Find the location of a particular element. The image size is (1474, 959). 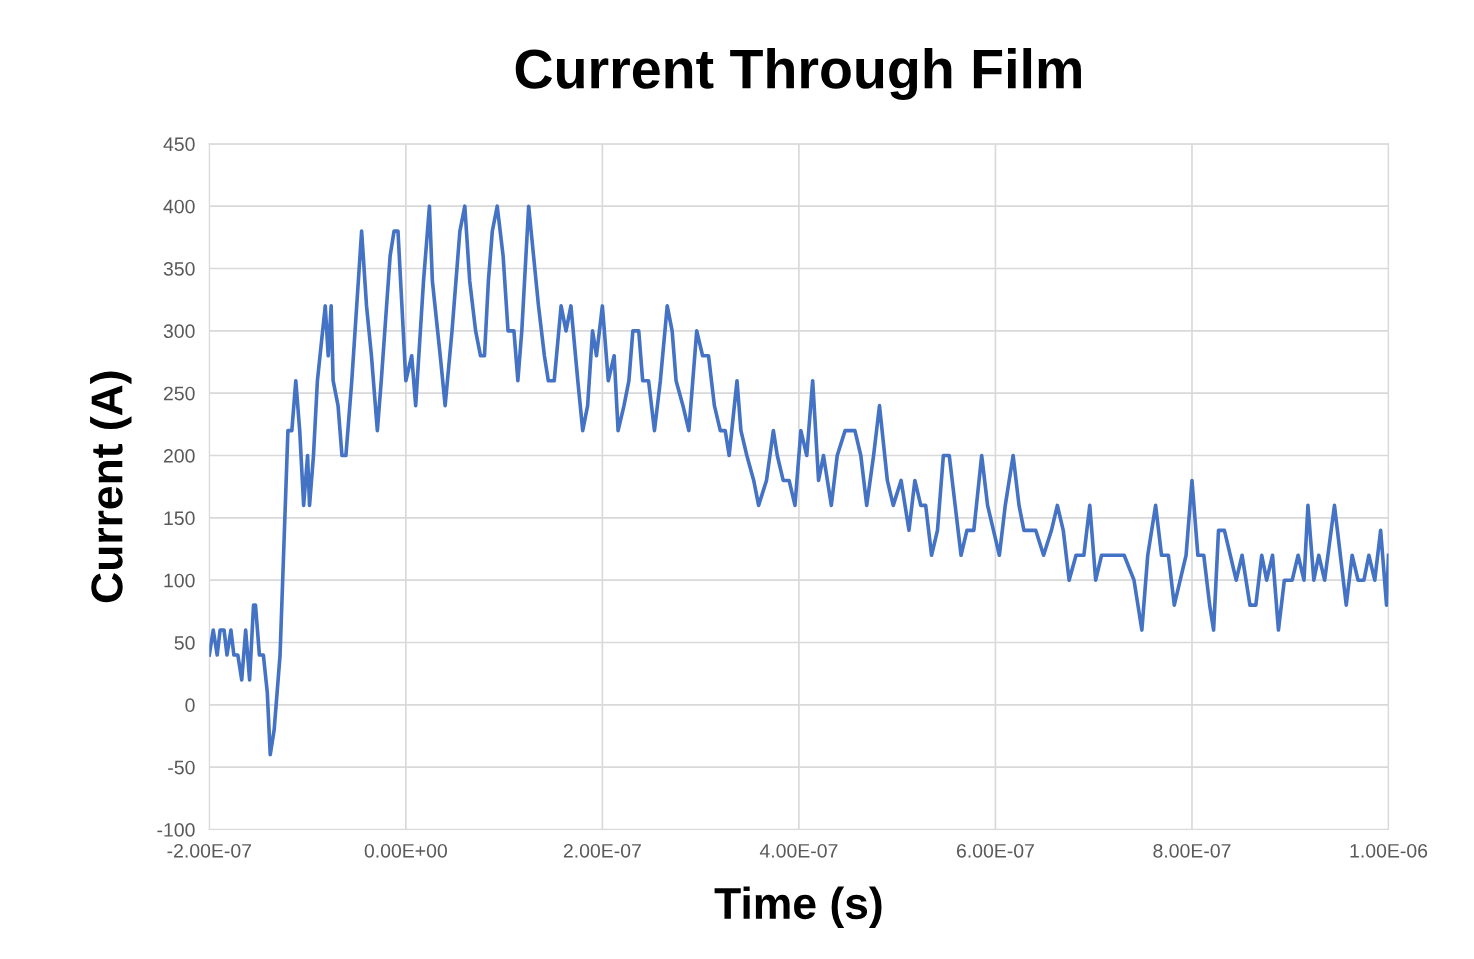

x-axis-title: Time (s) is located at coordinates (798, 907).